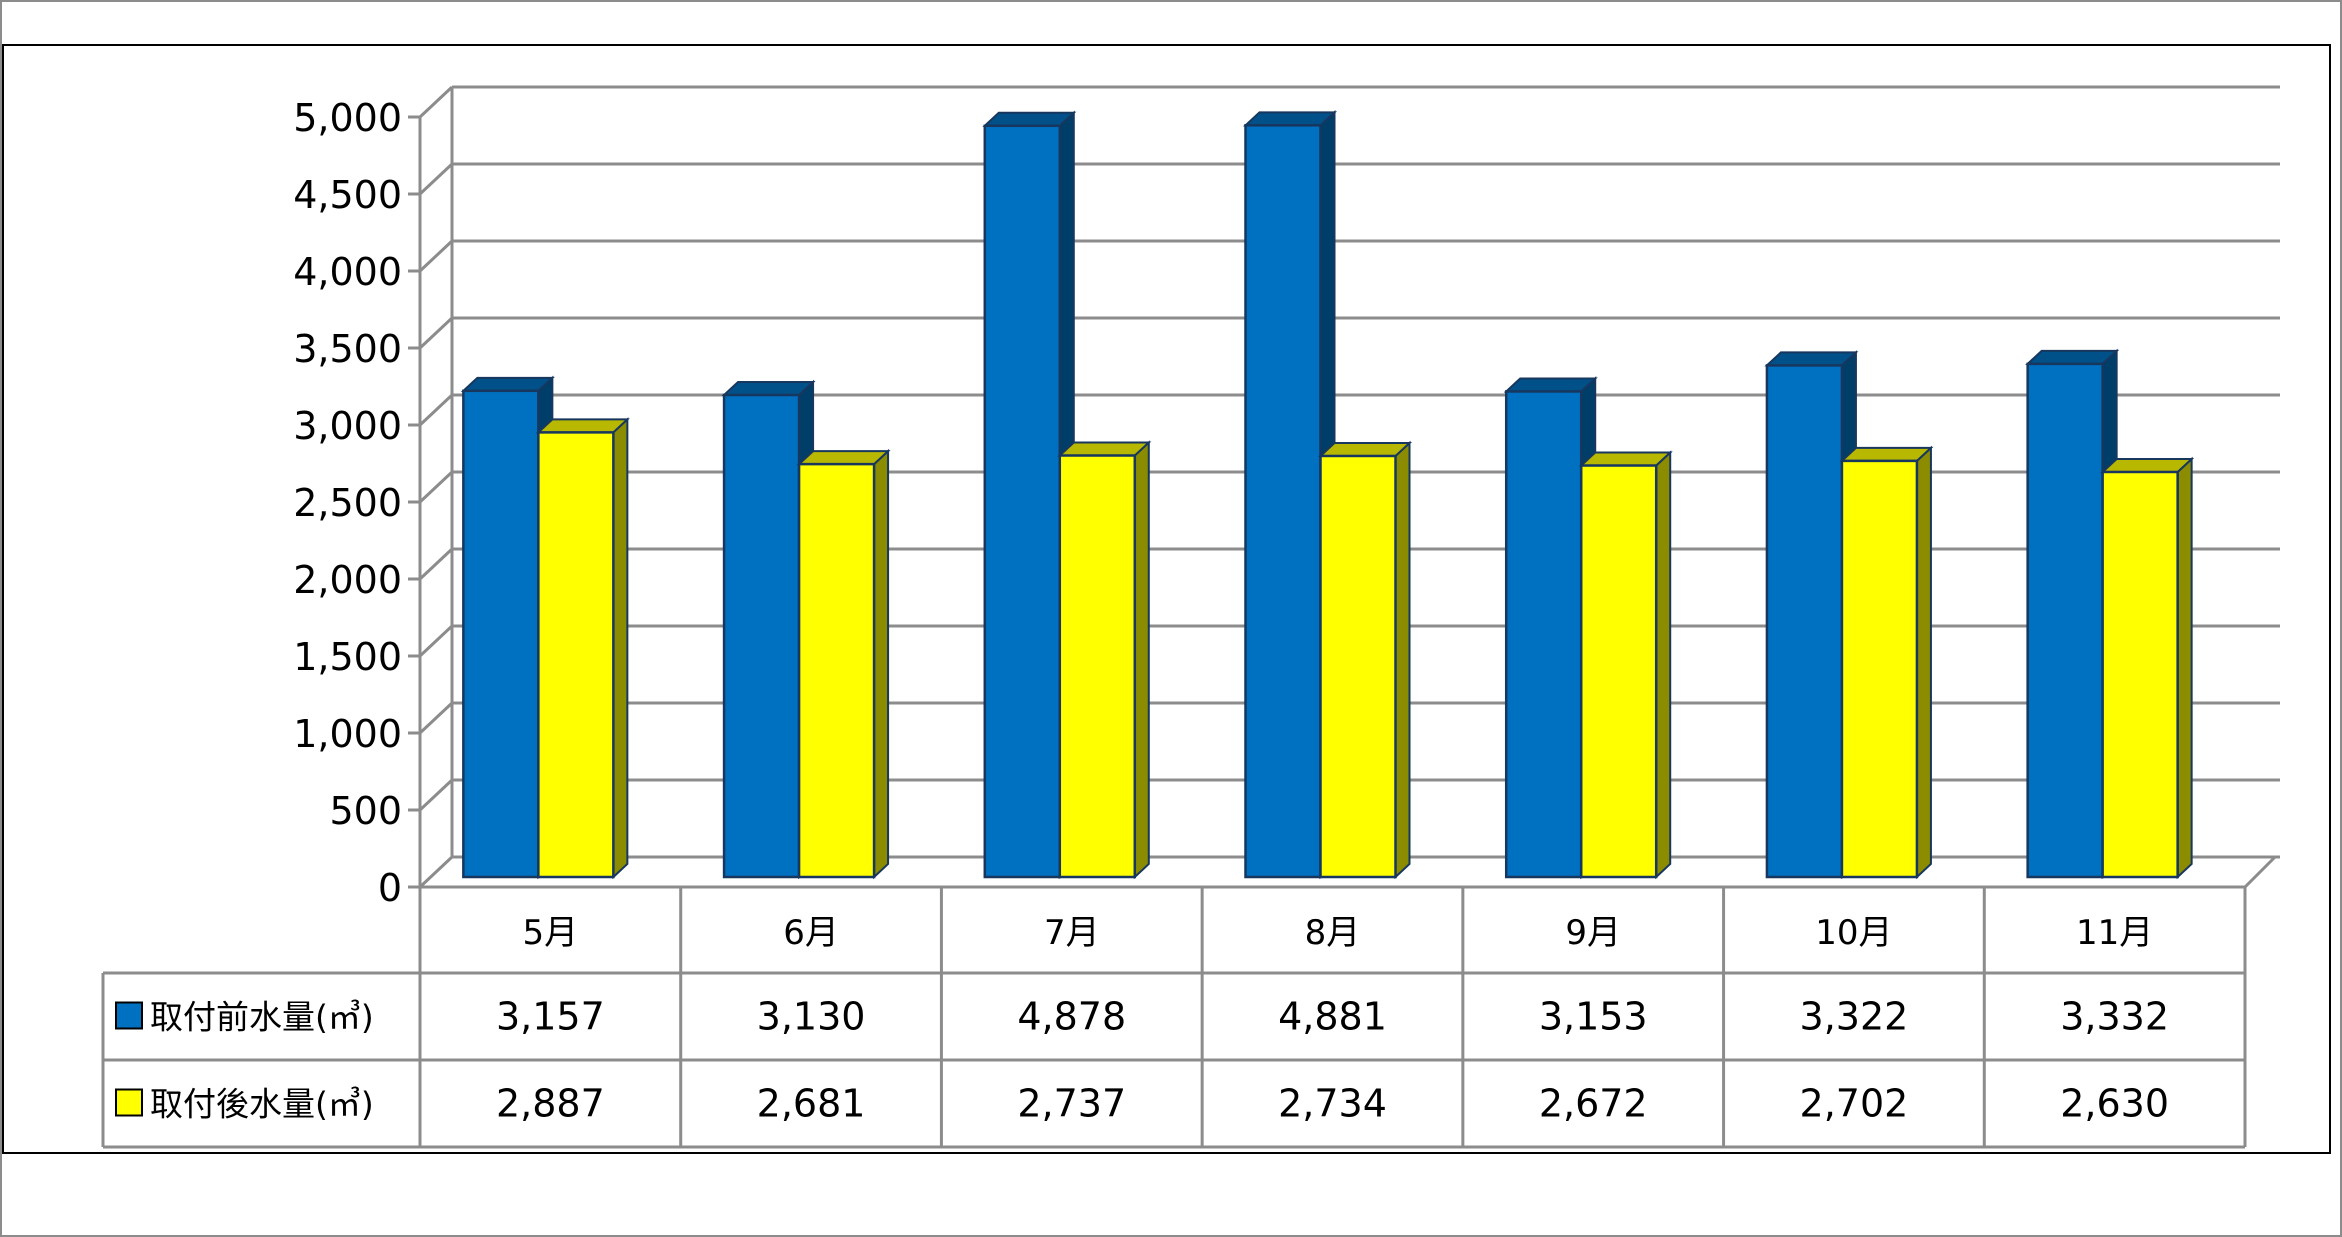  I want to click on table-cell-value: 3,130, so click(811, 1017).